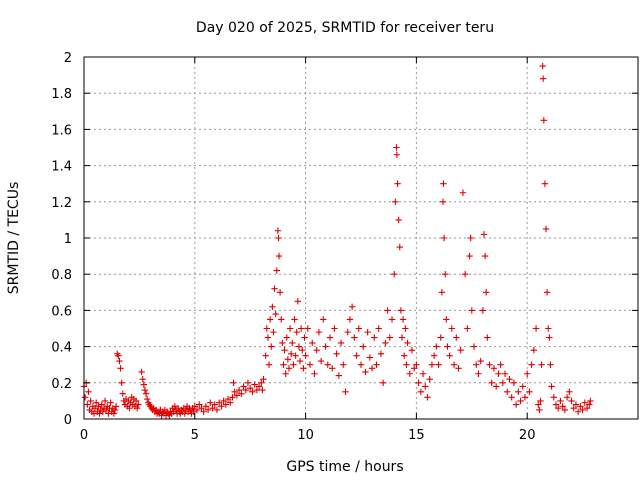 Image resolution: width=640 pixels, height=480 pixels. I want to click on y-tick-label: 1.4, so click(61, 167).